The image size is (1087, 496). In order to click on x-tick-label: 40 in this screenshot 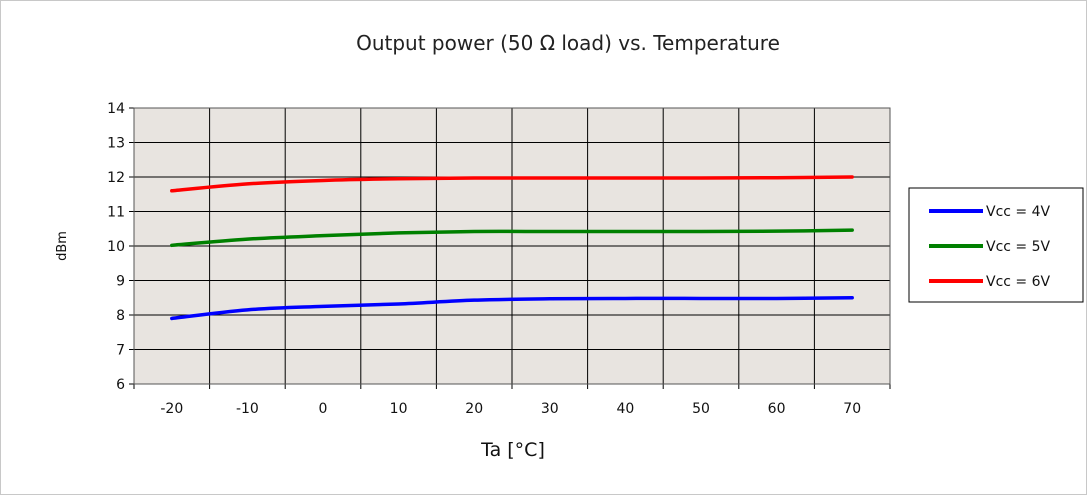, I will do `click(625, 409)`.